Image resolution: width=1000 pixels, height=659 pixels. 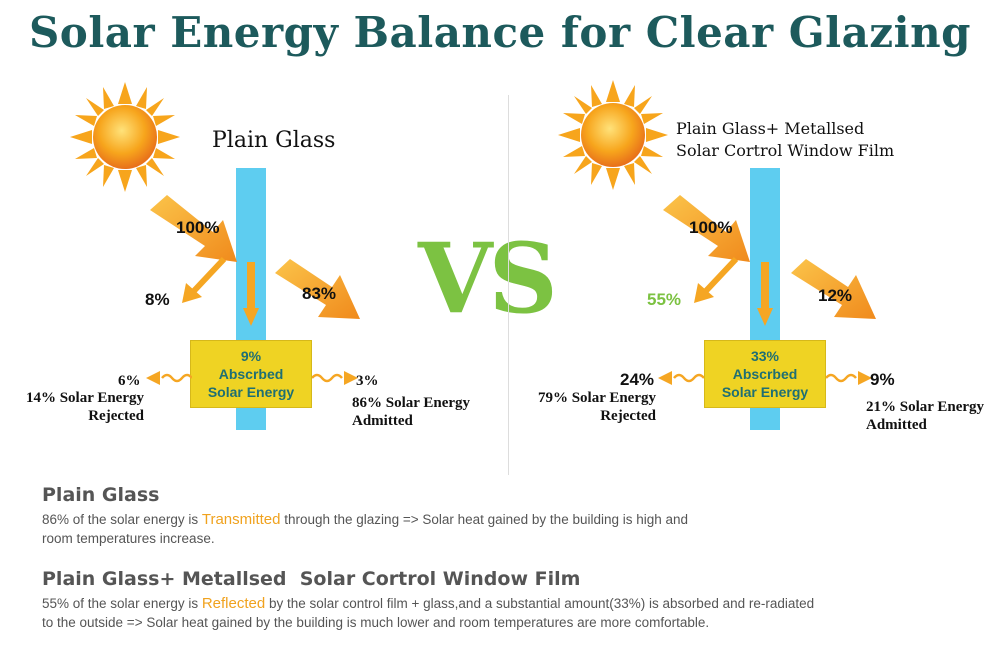 I want to click on right-rejected-label: 79% Solar Energy Rejected, so click(x=596, y=407).